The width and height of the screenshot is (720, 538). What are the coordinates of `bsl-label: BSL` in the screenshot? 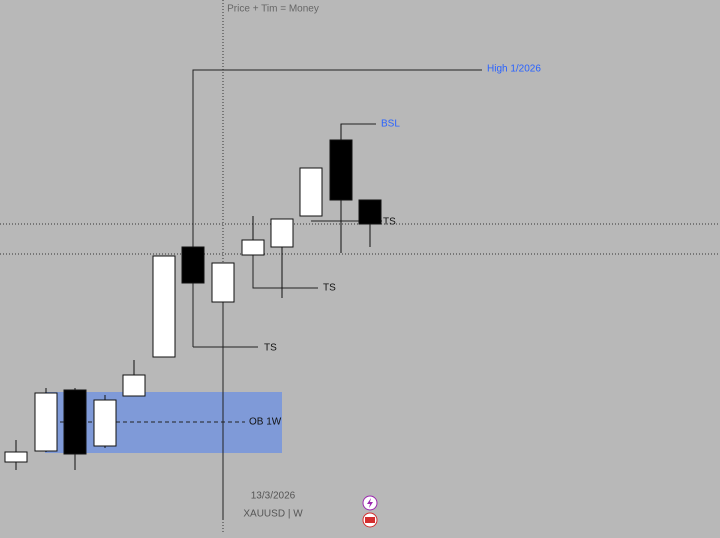 It's located at (390, 124).